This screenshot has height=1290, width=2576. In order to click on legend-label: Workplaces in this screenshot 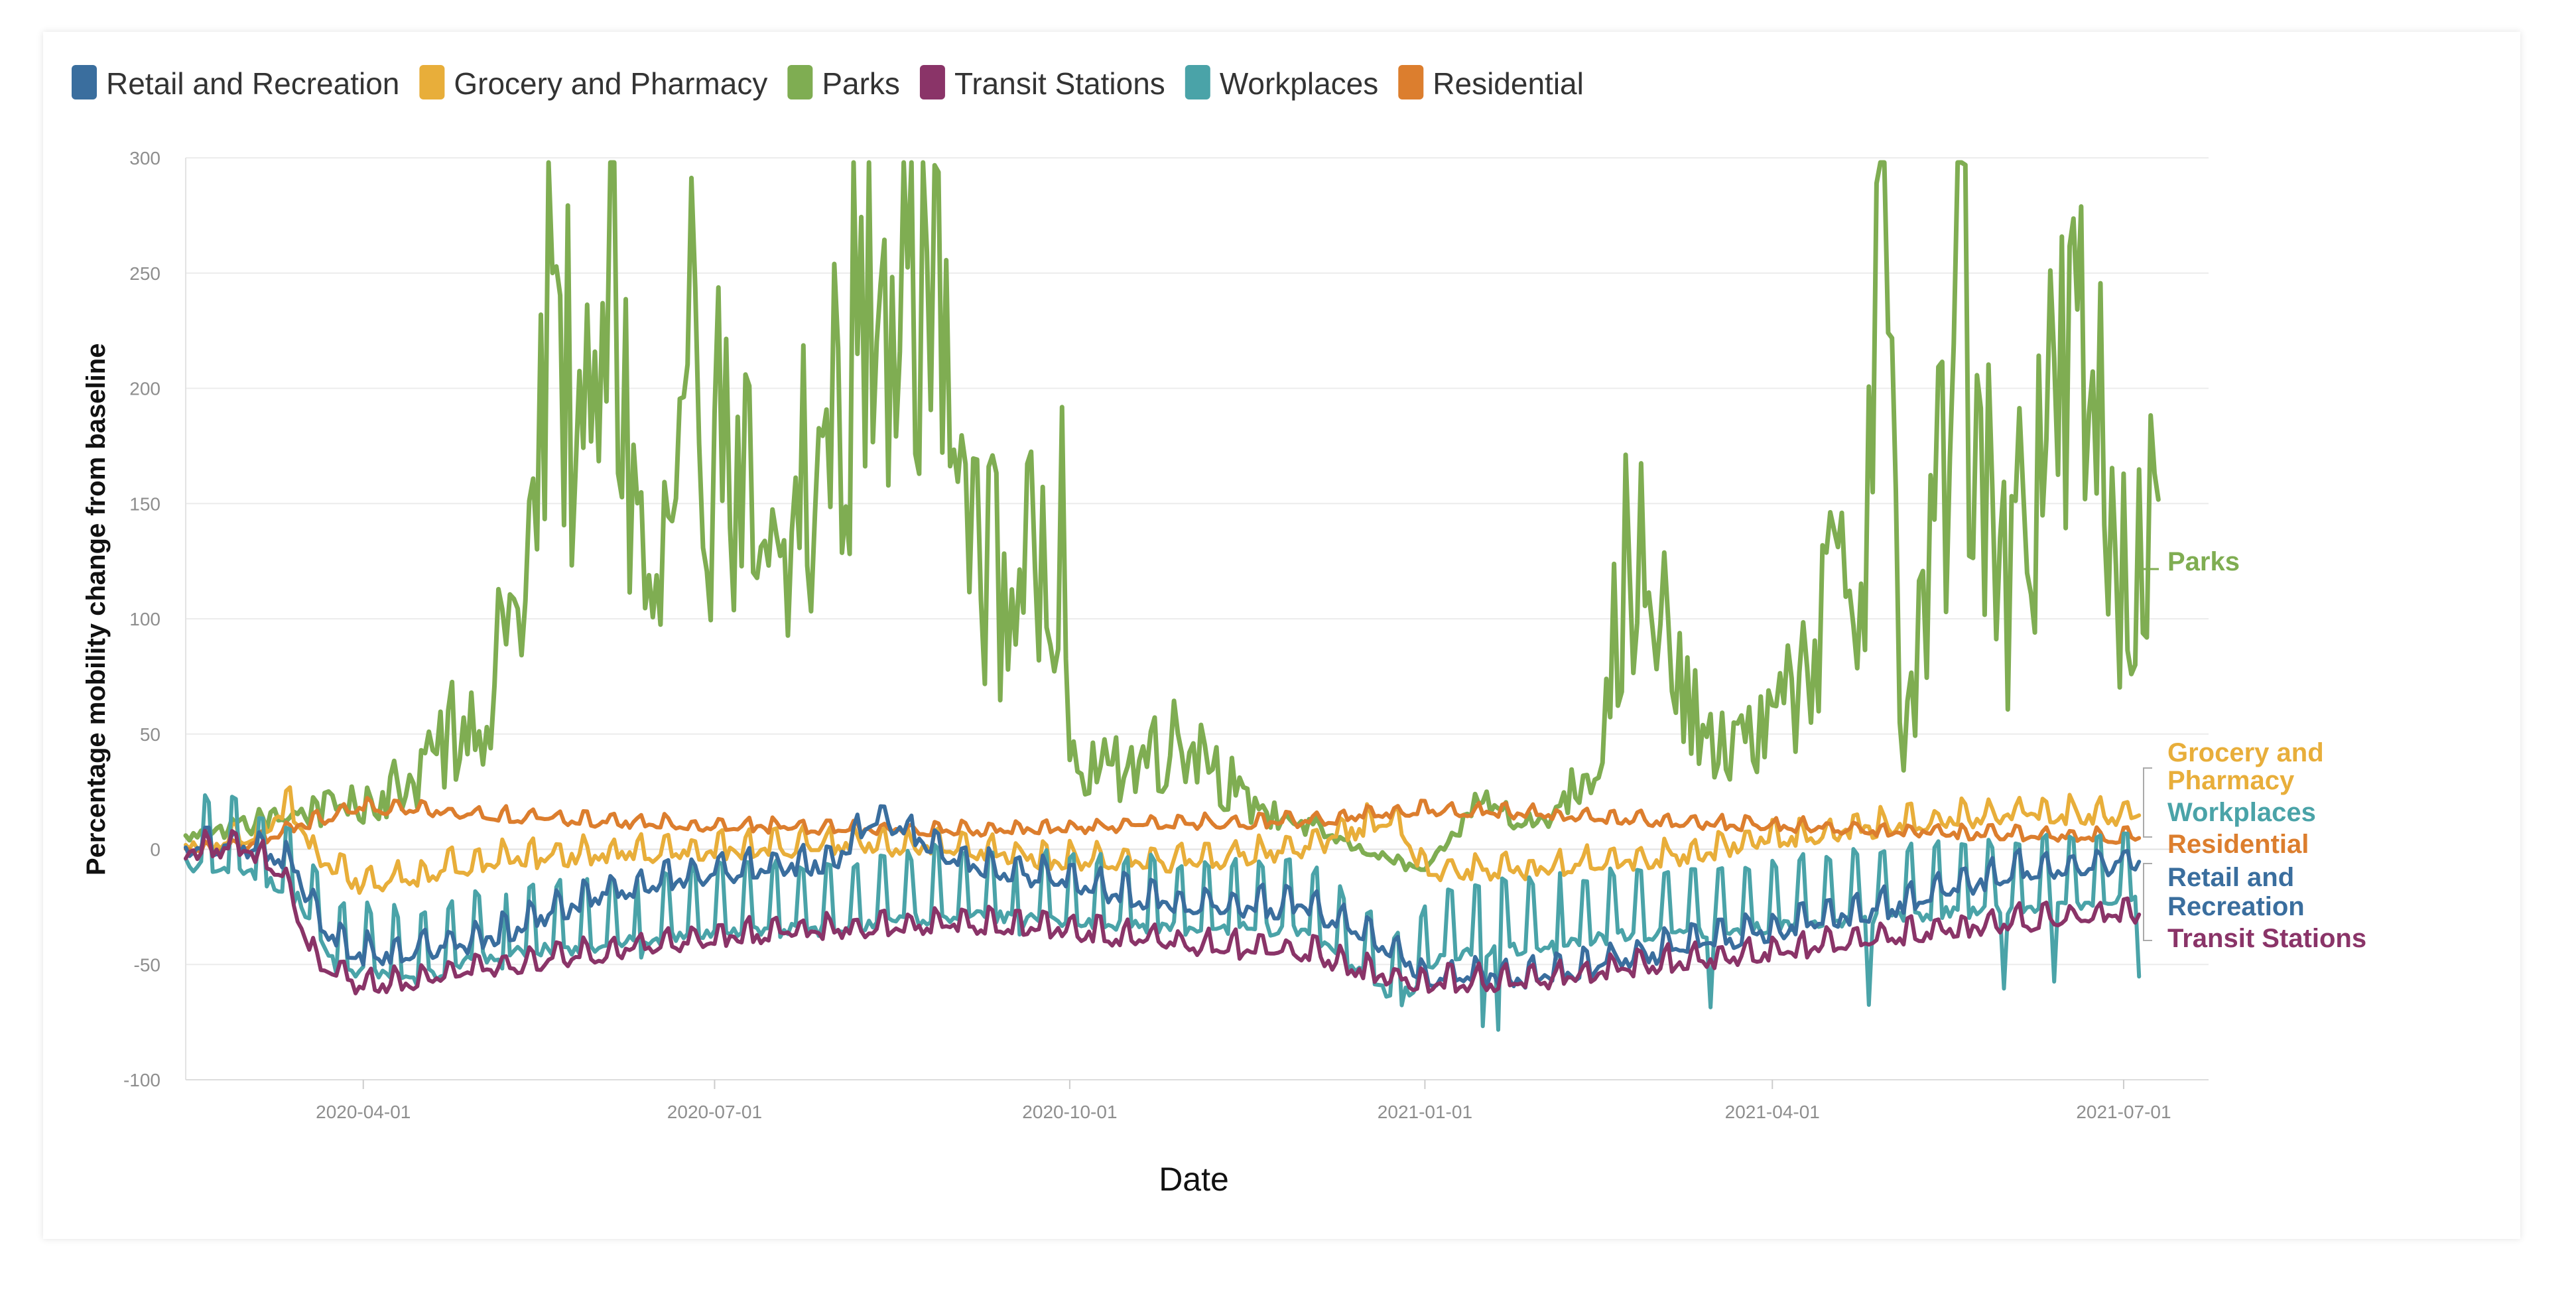, I will do `click(1299, 83)`.